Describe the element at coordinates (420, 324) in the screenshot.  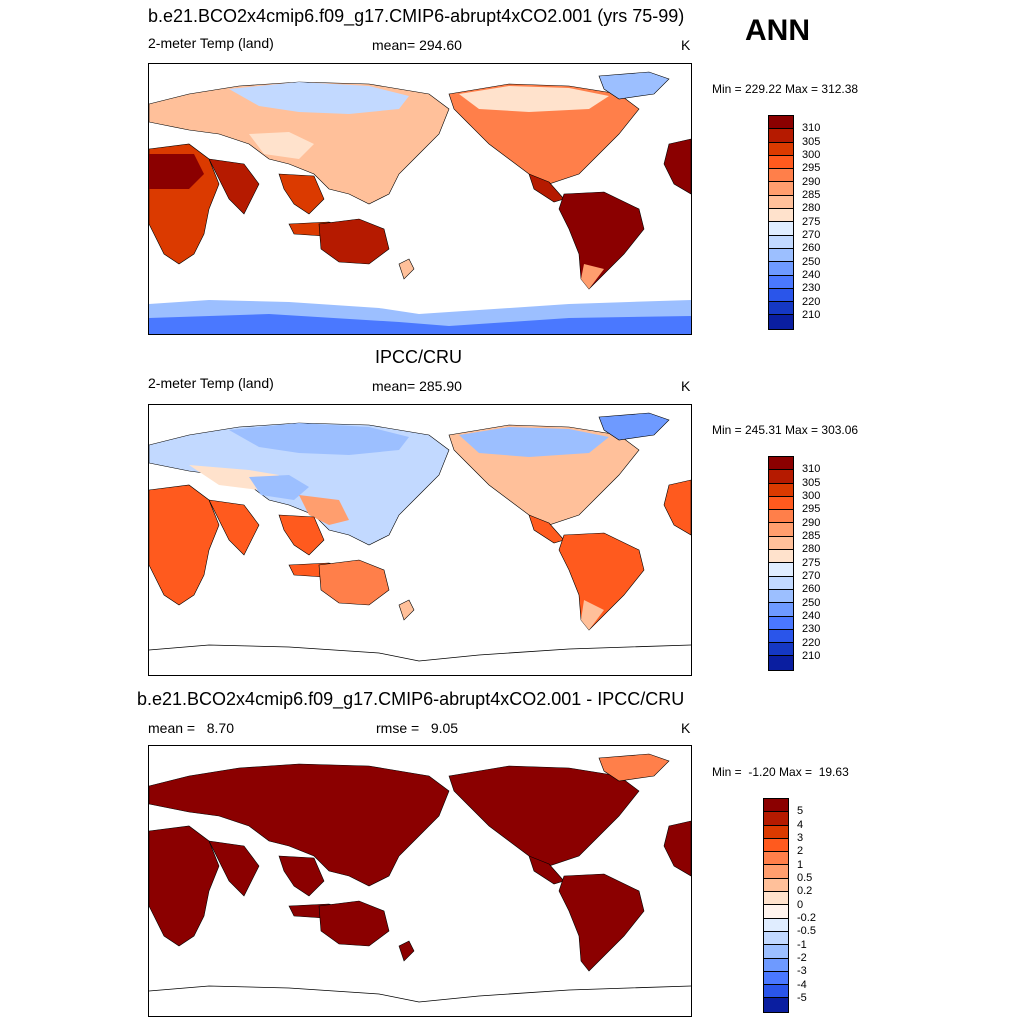
I see `p1-antarctica-inner` at that location.